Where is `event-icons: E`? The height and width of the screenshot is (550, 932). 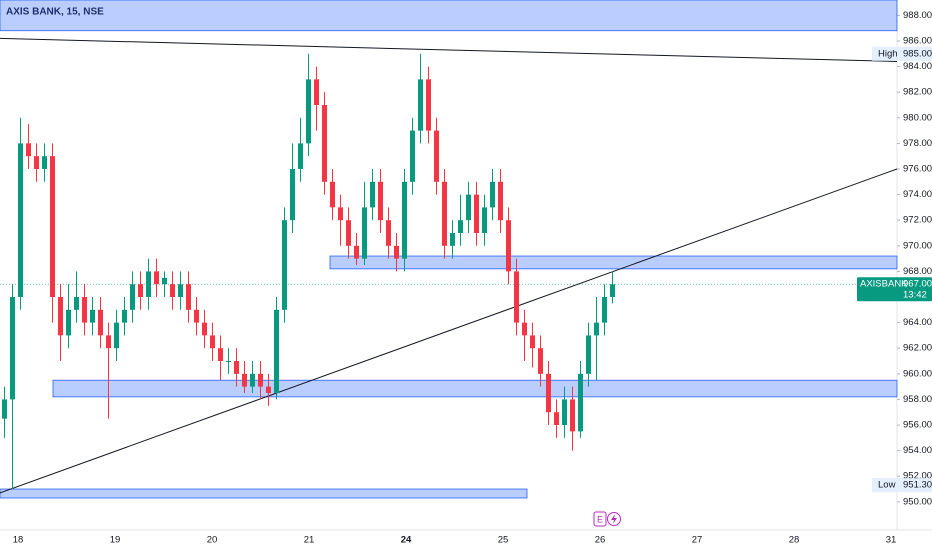 event-icons: E is located at coordinates (607, 519).